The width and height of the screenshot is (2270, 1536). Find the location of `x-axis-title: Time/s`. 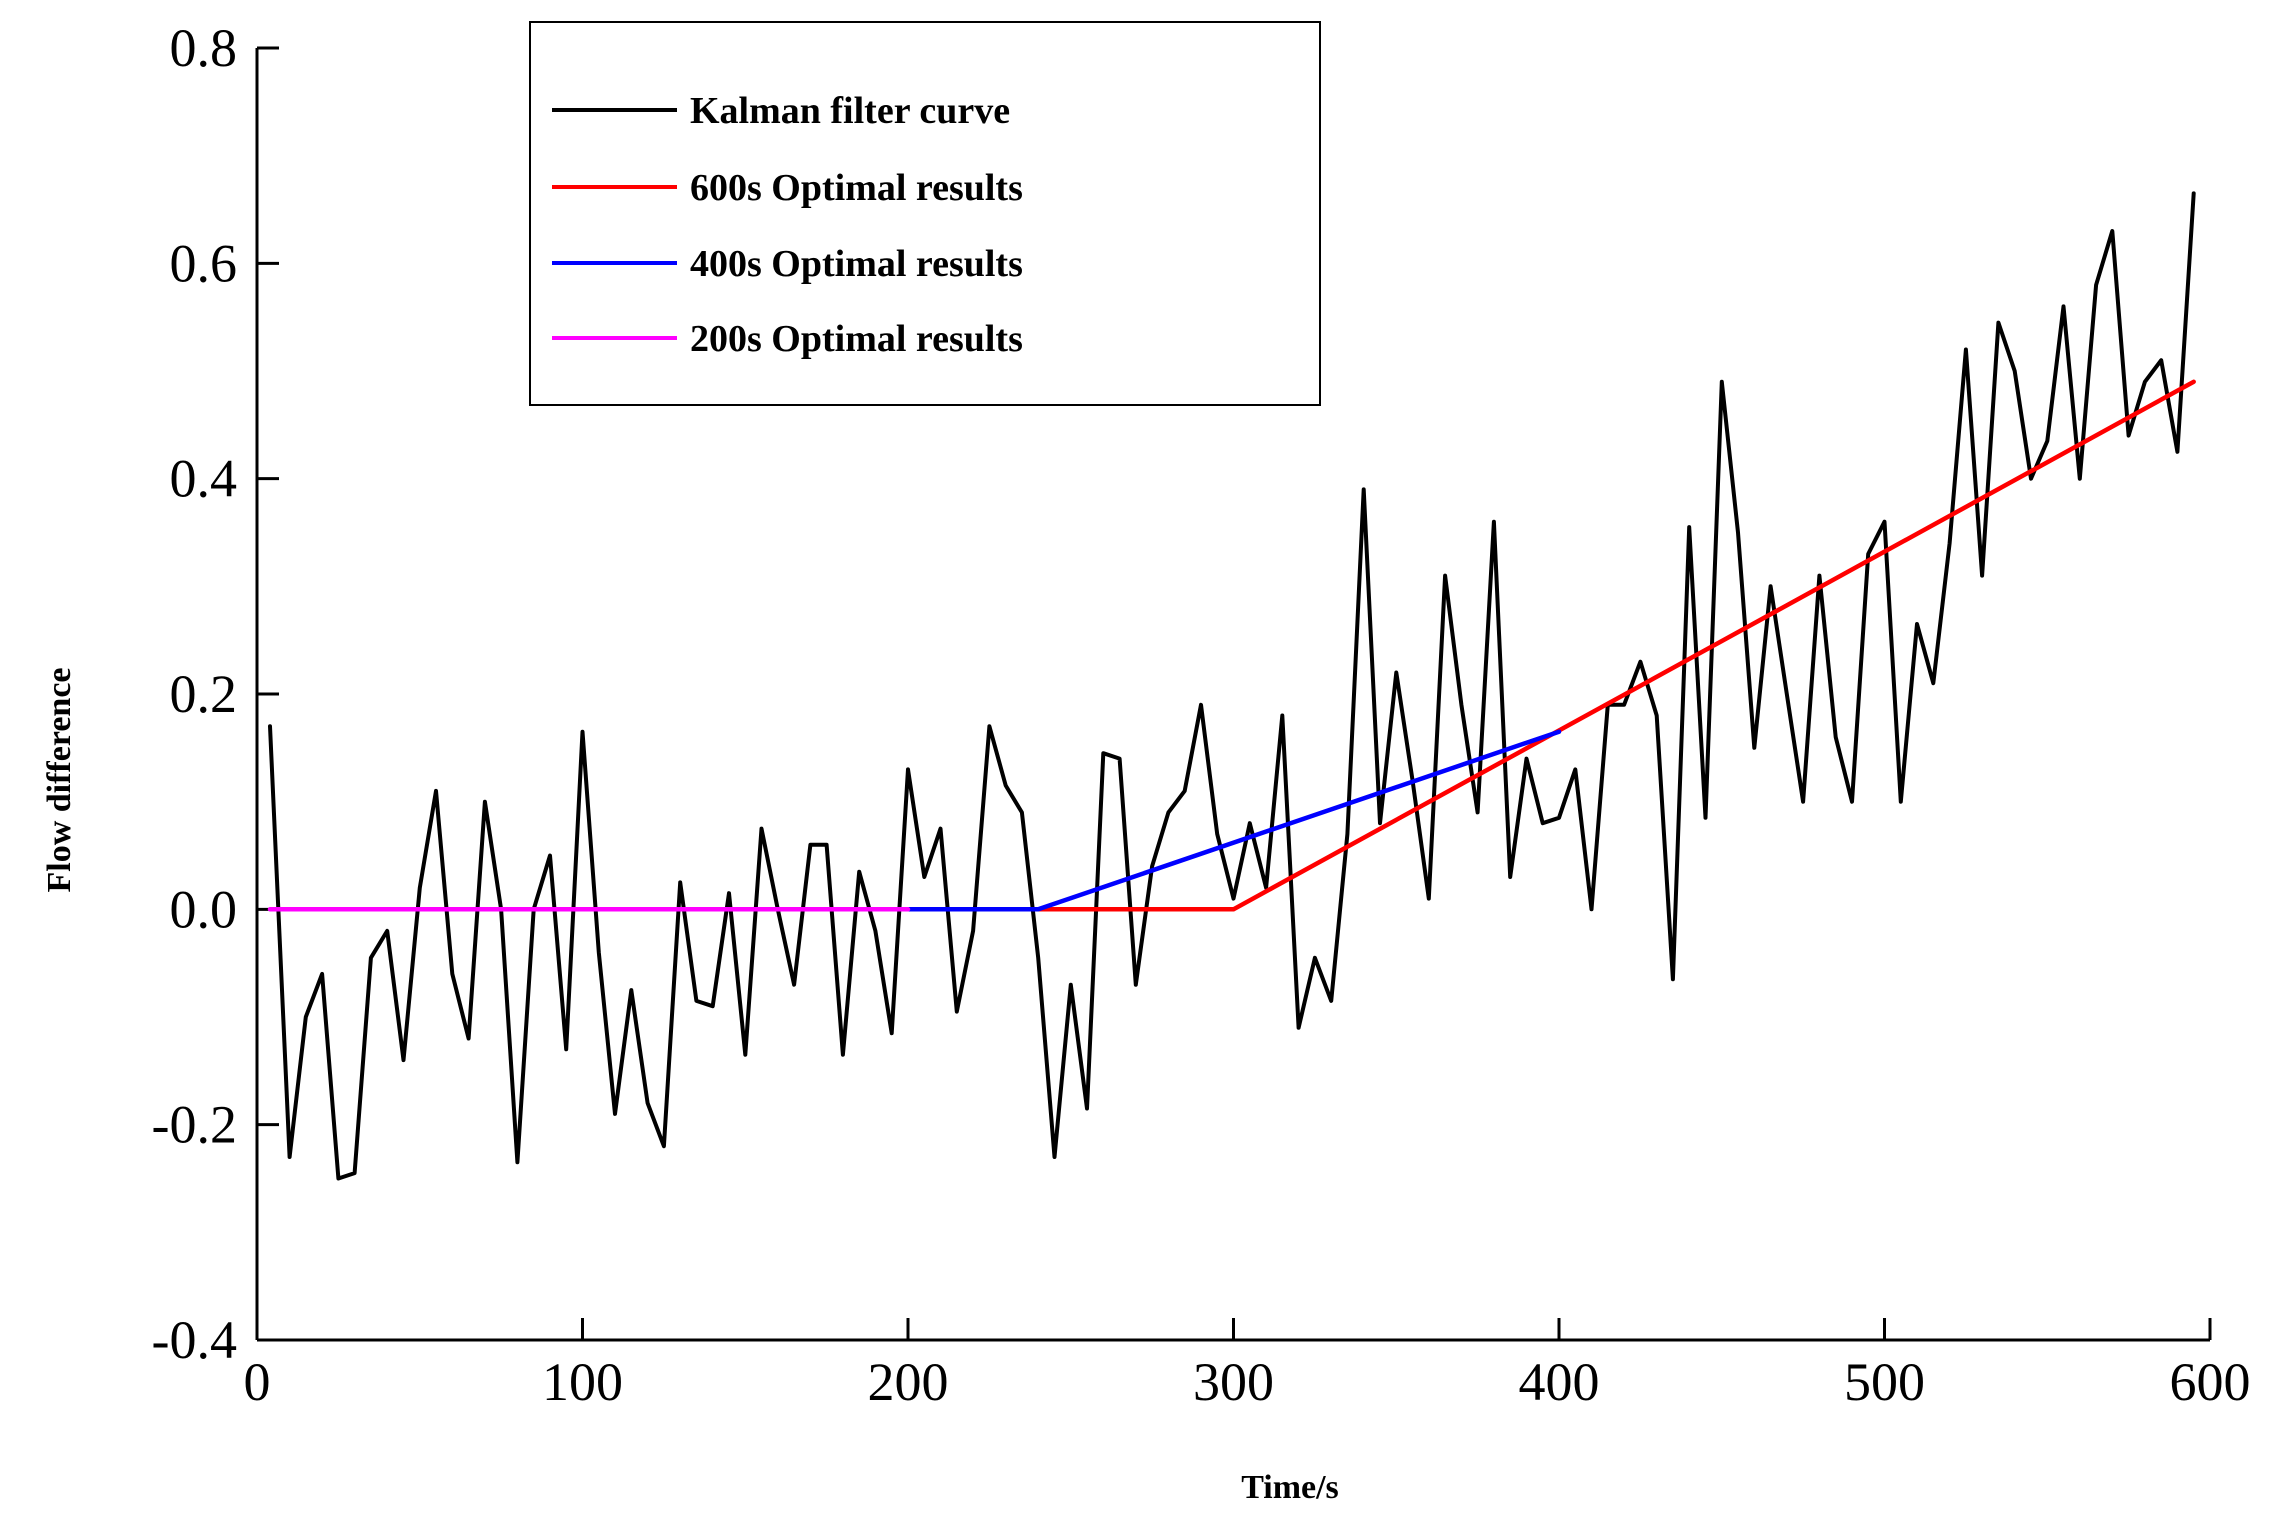

x-axis-title: Time/s is located at coordinates (1290, 1487).